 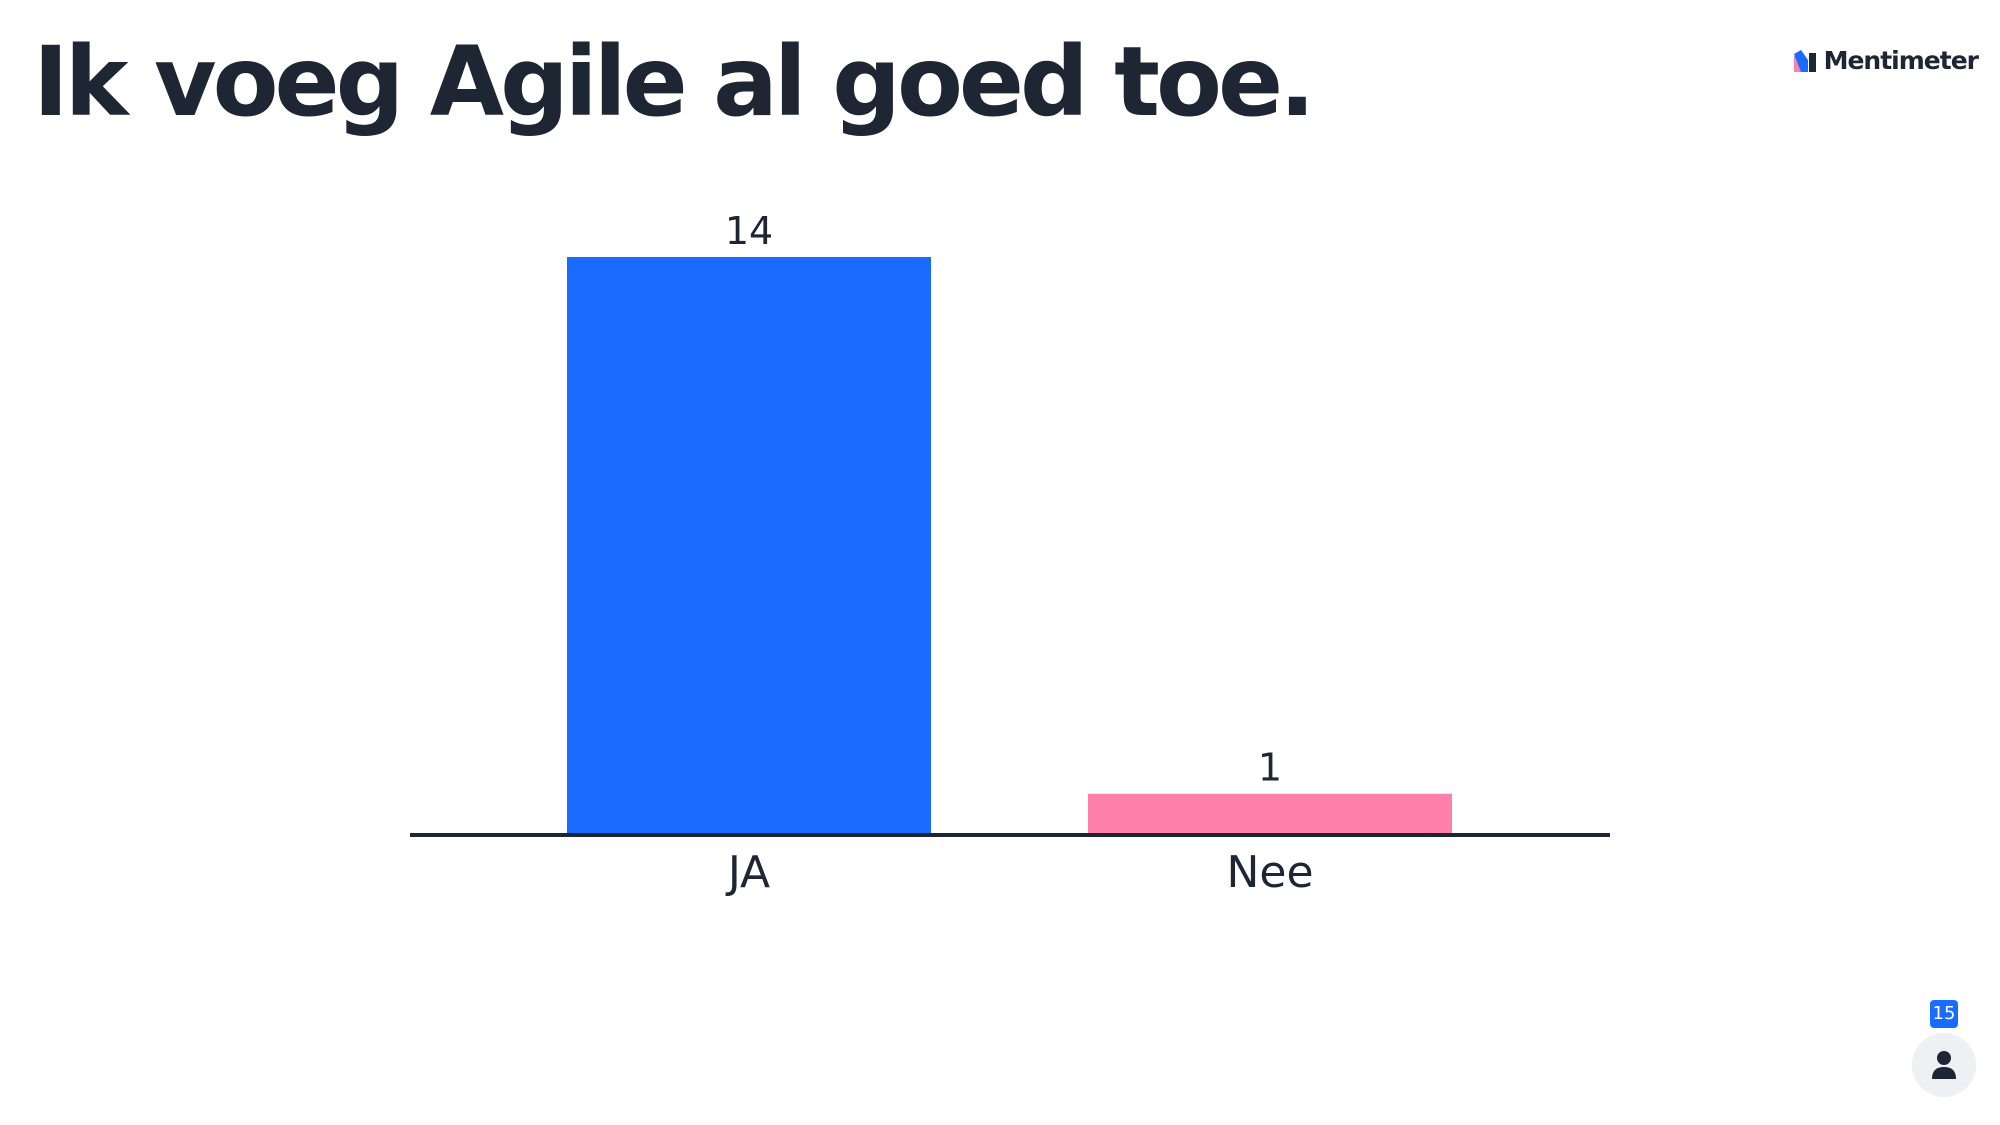 What do you see at coordinates (1269, 872) in the screenshot?
I see `category-label-nee: Nee` at bounding box center [1269, 872].